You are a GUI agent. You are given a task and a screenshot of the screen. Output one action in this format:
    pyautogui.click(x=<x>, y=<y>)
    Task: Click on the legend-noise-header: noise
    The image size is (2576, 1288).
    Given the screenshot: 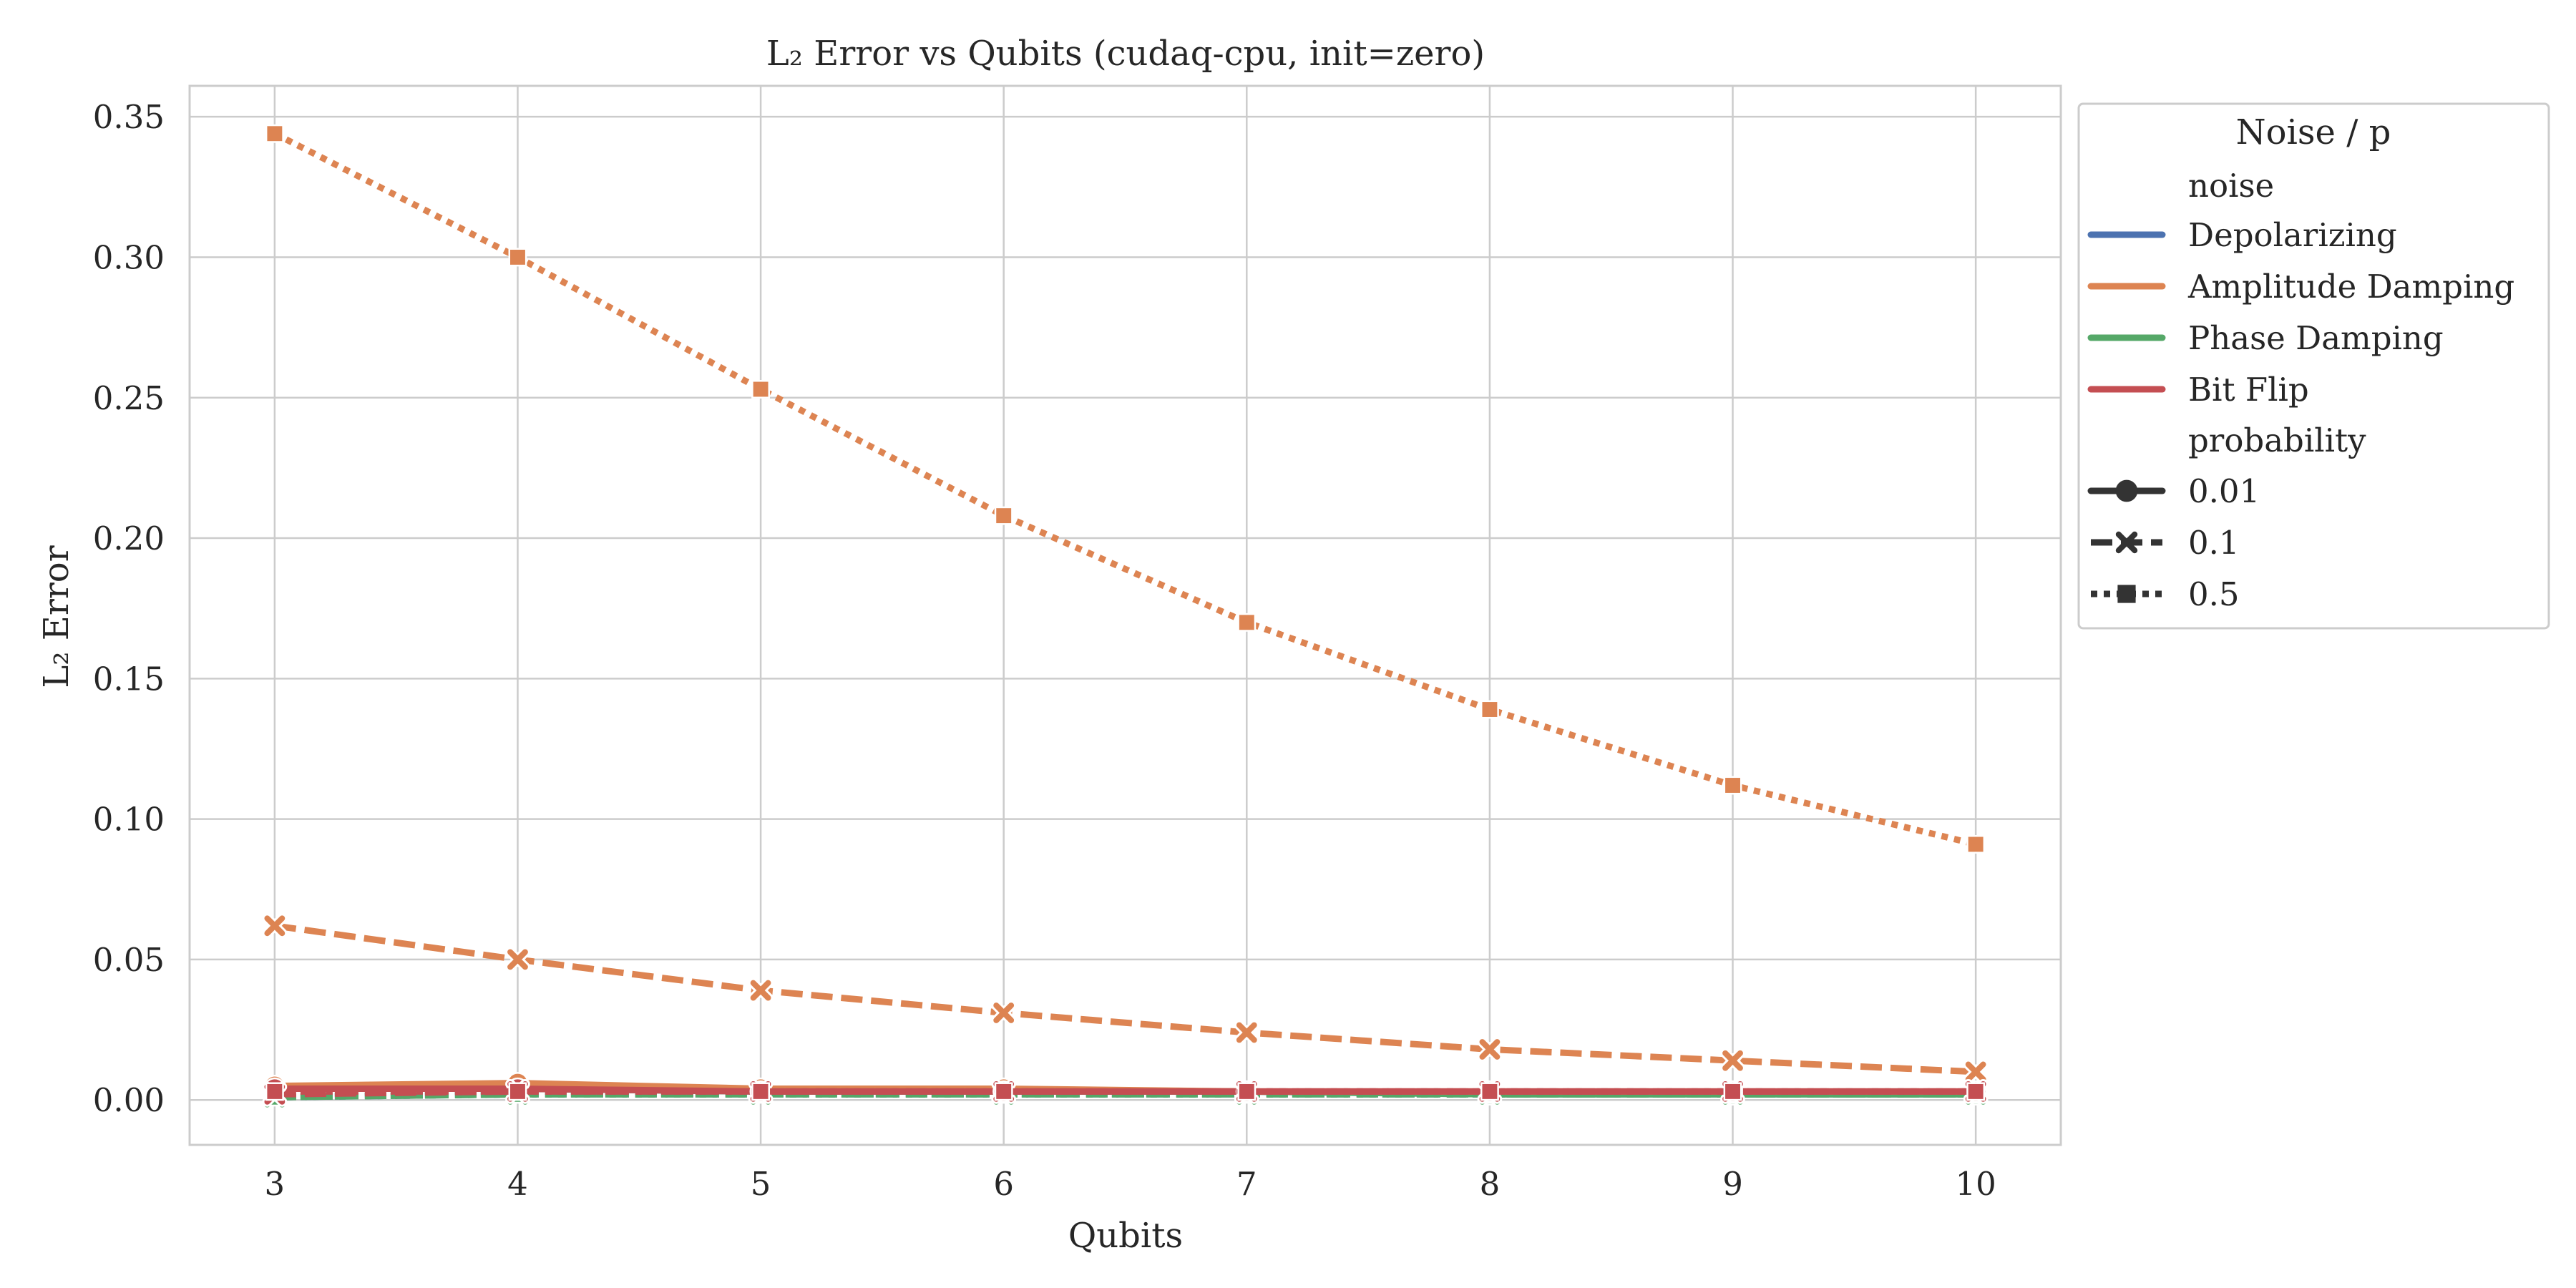 What is the action you would take?
    pyautogui.click(x=2231, y=186)
    